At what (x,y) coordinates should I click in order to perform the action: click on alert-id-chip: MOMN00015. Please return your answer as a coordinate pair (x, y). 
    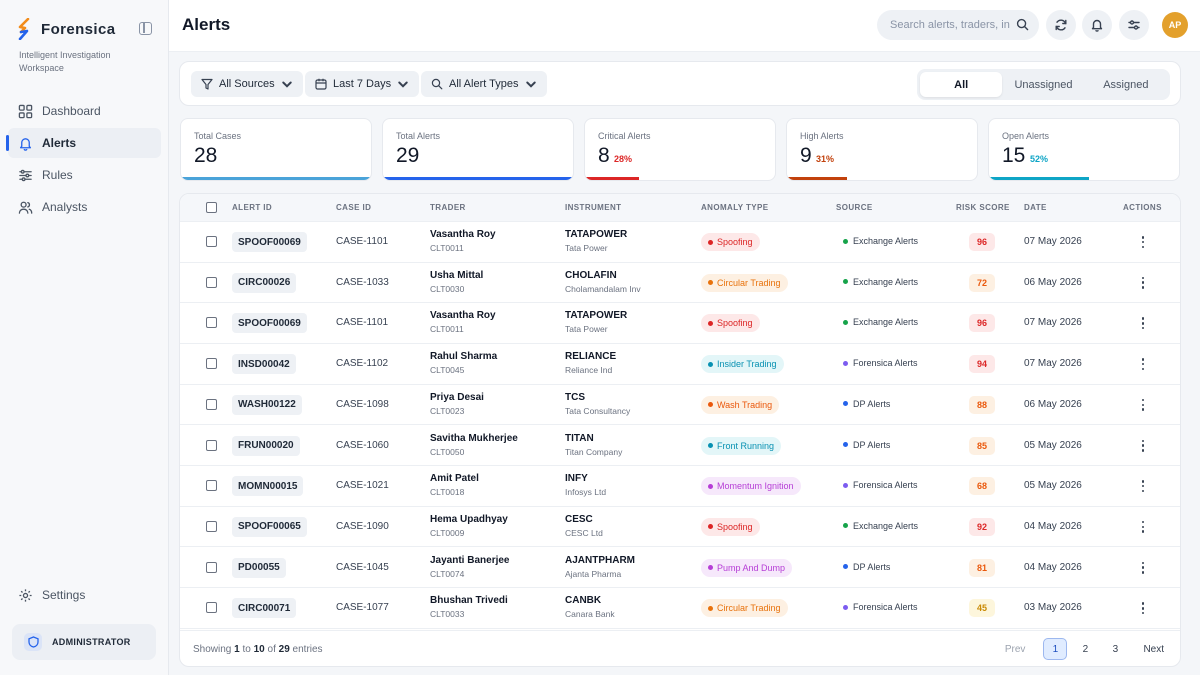
    Looking at the image, I should click on (268, 486).